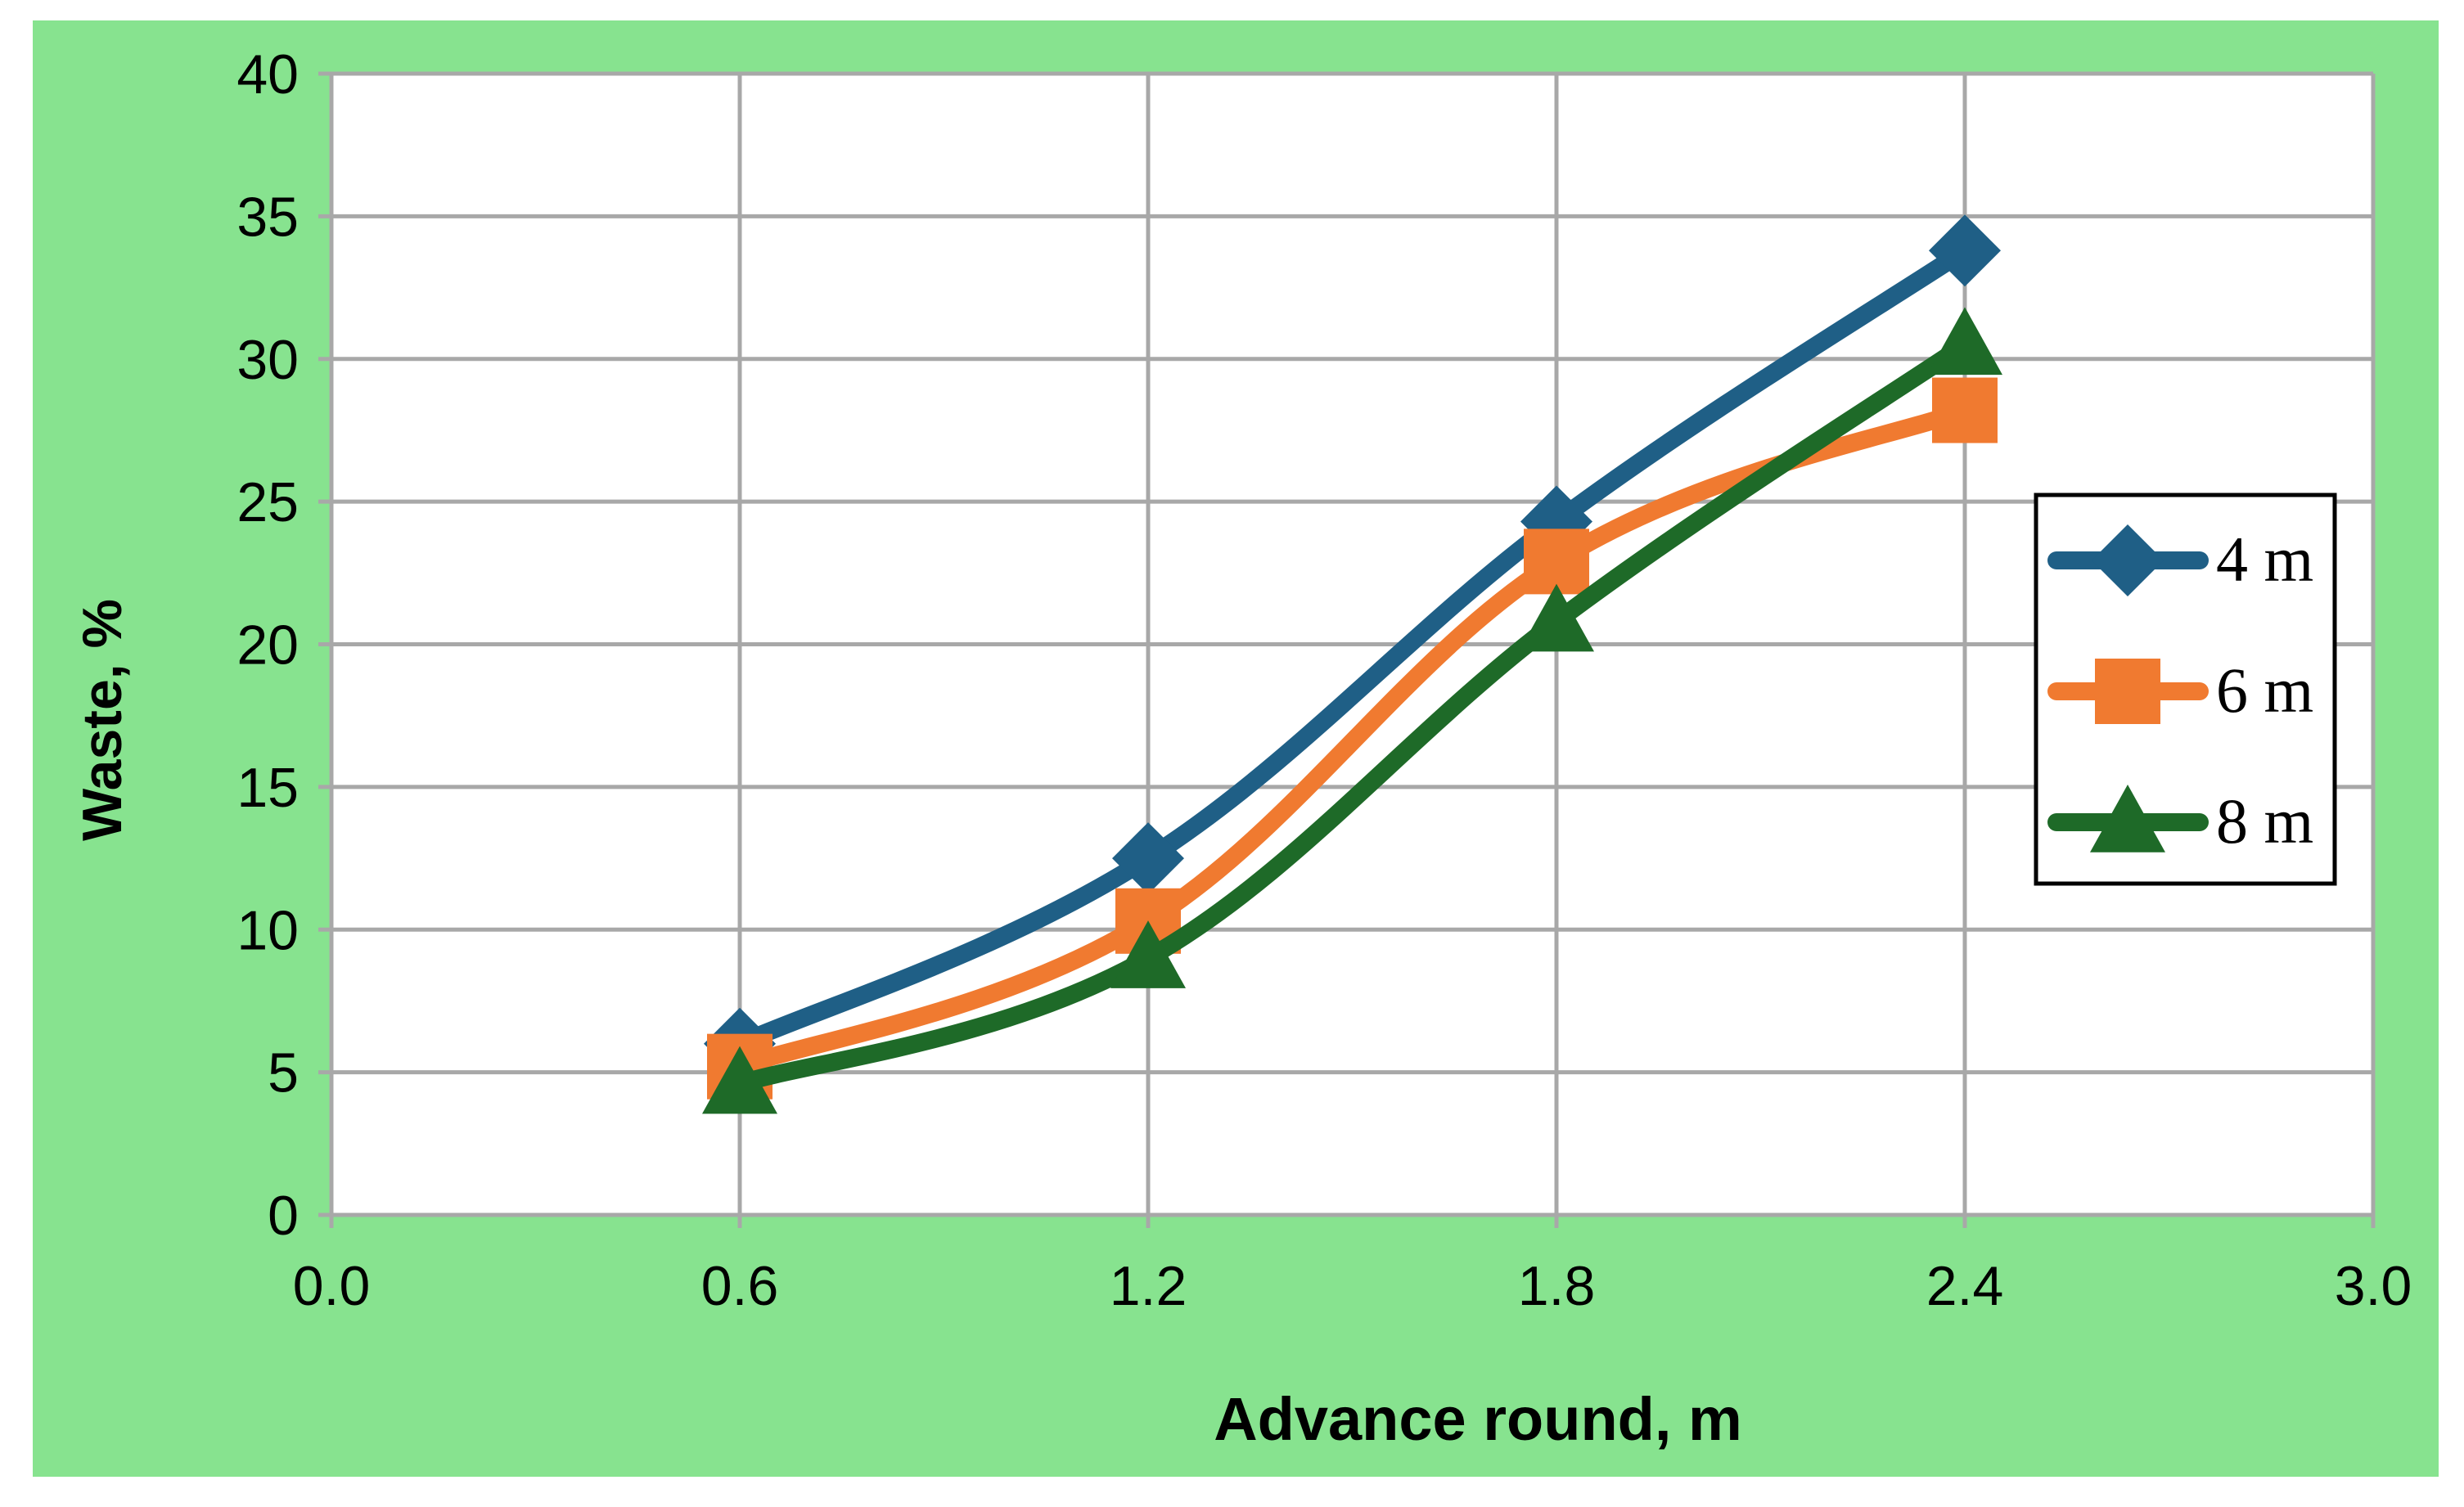 The width and height of the screenshot is (2464, 1507). Describe the element at coordinates (1965, 1286) in the screenshot. I see `x-tick-label: 2.4` at that location.